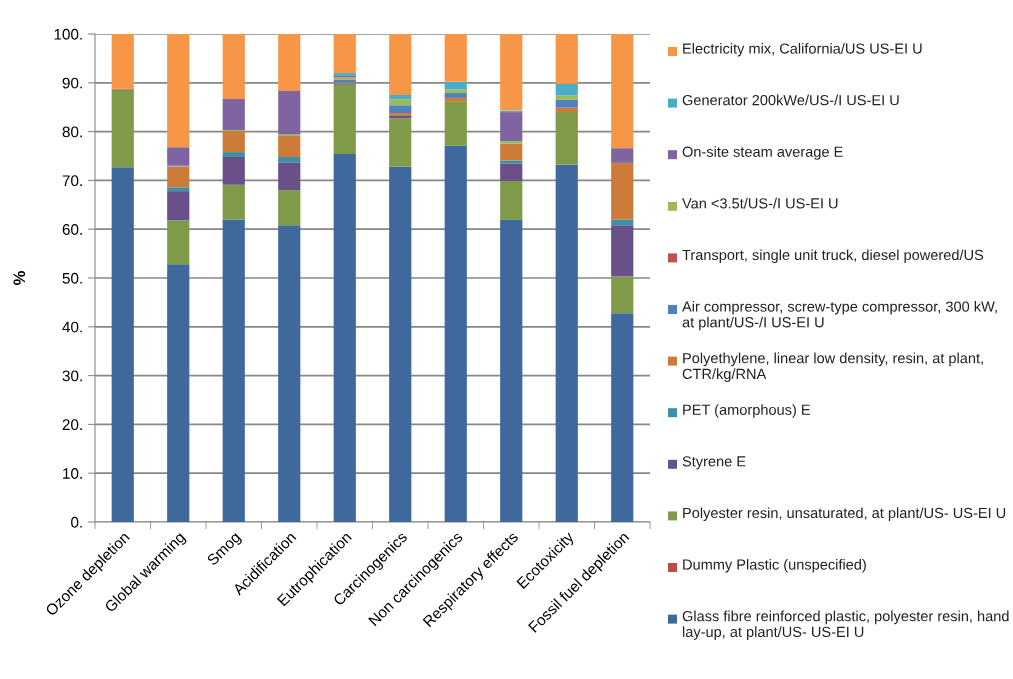 Image resolution: width=1013 pixels, height=679 pixels. Describe the element at coordinates (762, 153) in the screenshot. I see `legend-label: On-site steam average E` at that location.